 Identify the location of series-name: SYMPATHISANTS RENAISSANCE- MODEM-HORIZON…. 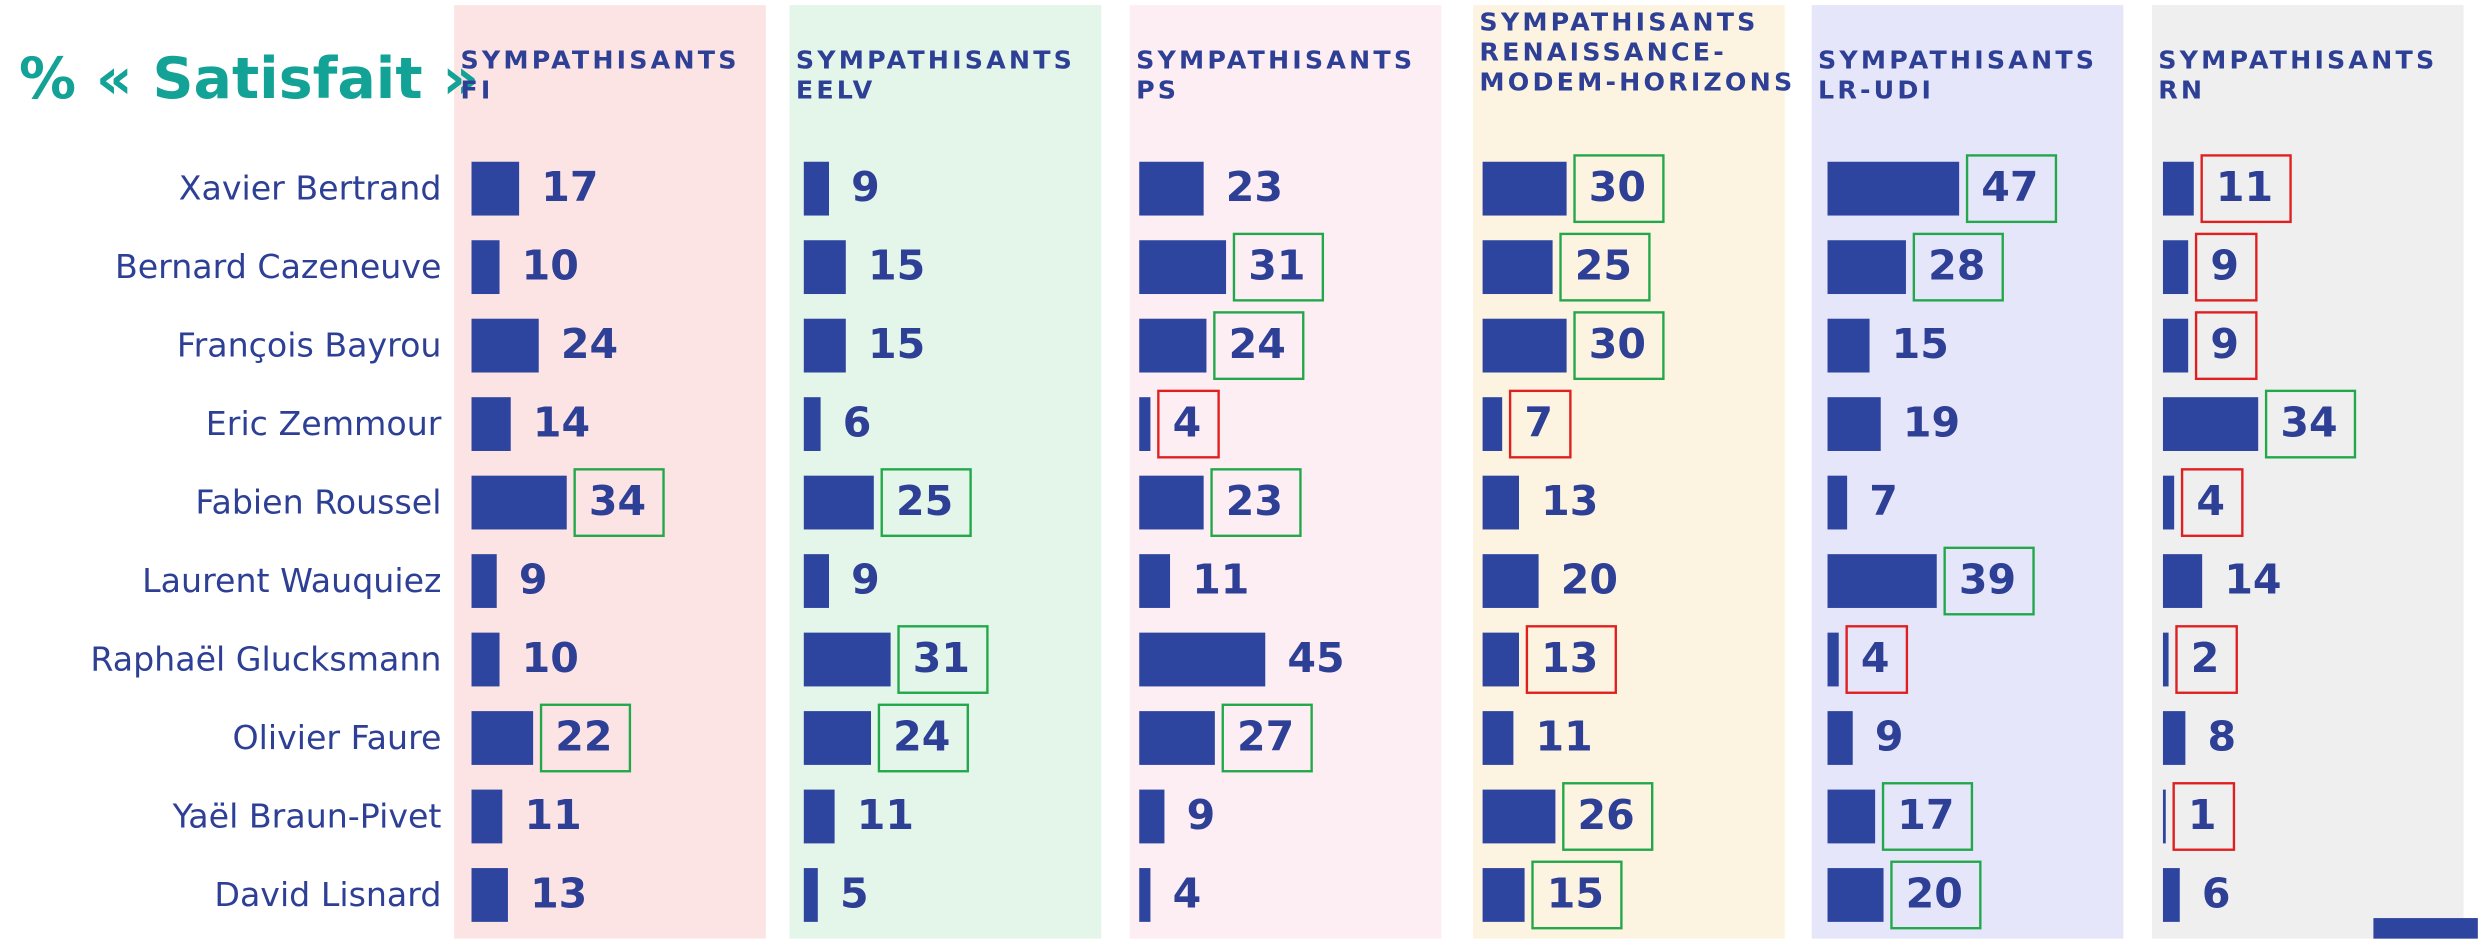
(1637, 51).